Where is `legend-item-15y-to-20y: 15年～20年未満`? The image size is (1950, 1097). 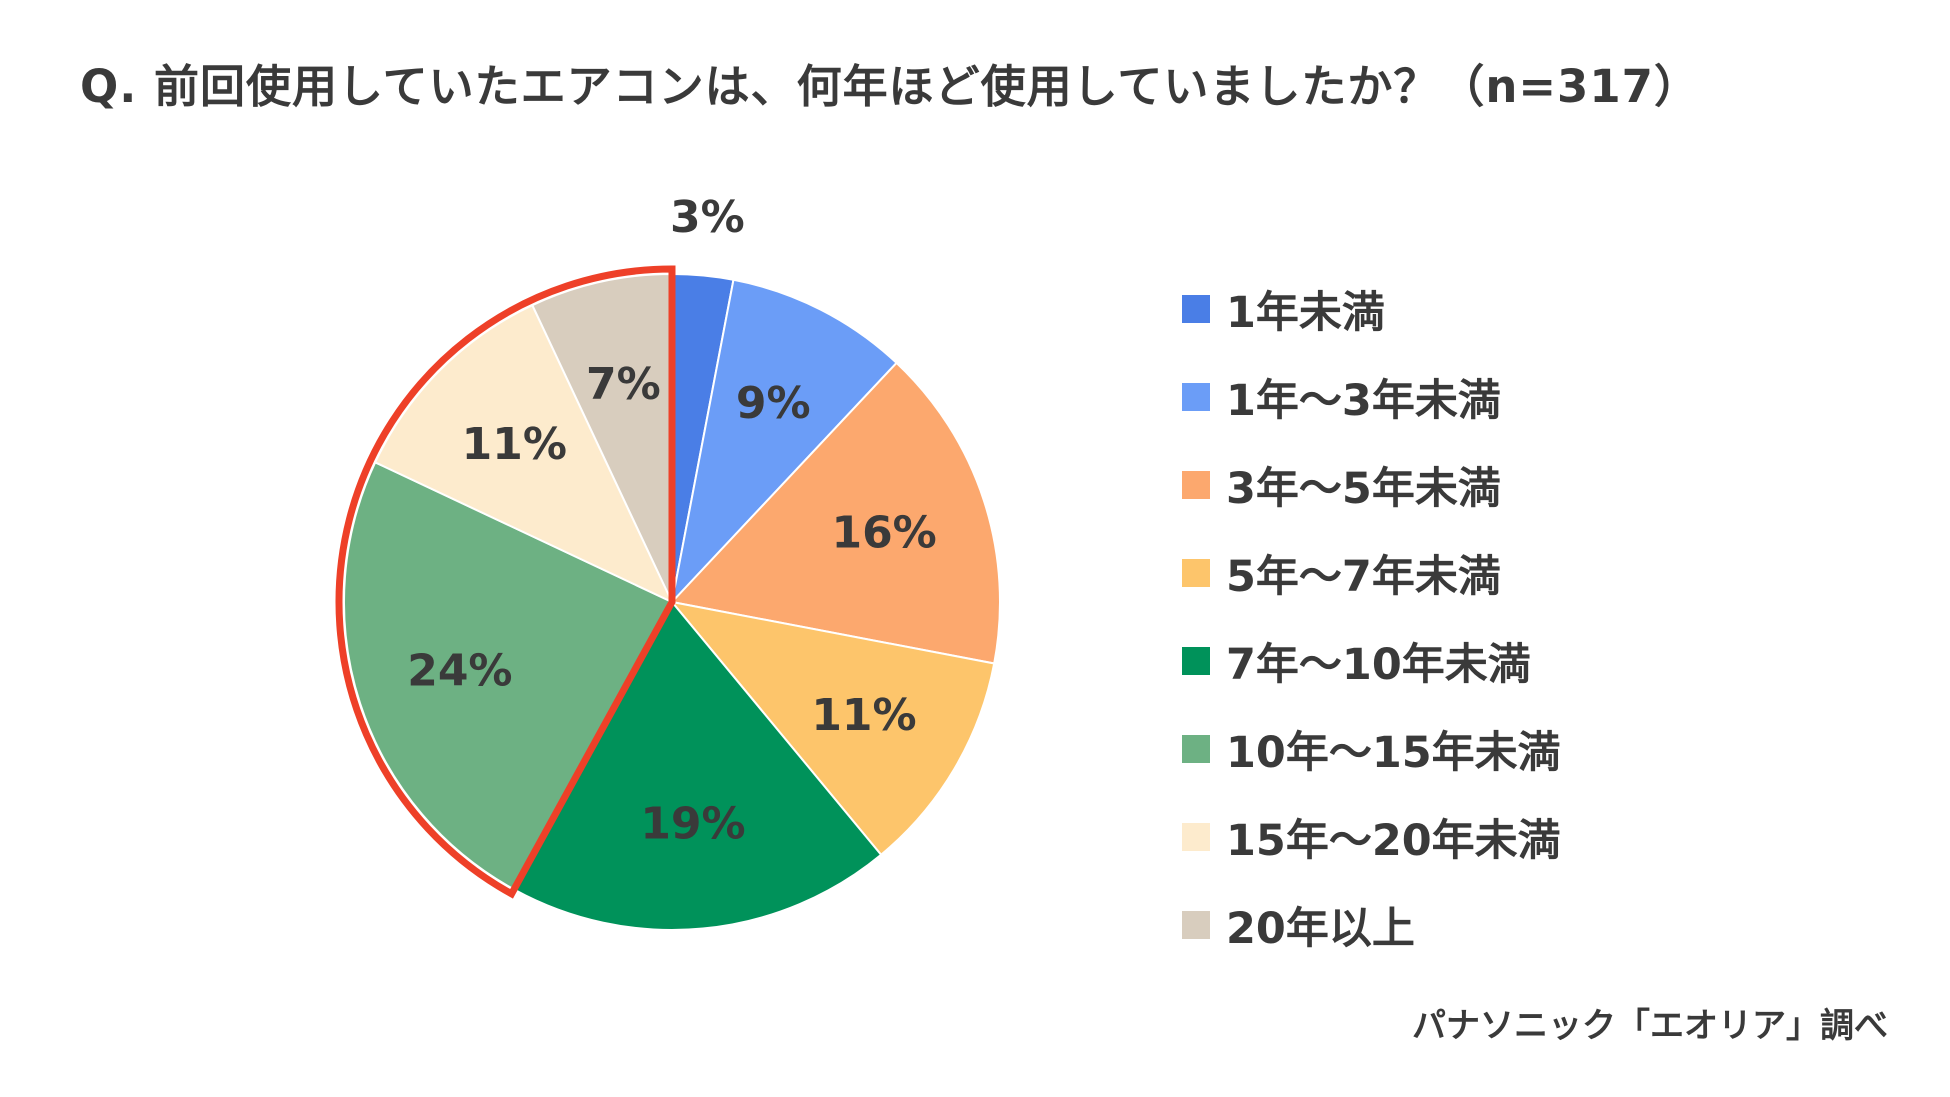 legend-item-15y-to-20y: 15年～20年未満 is located at coordinates (1371, 837).